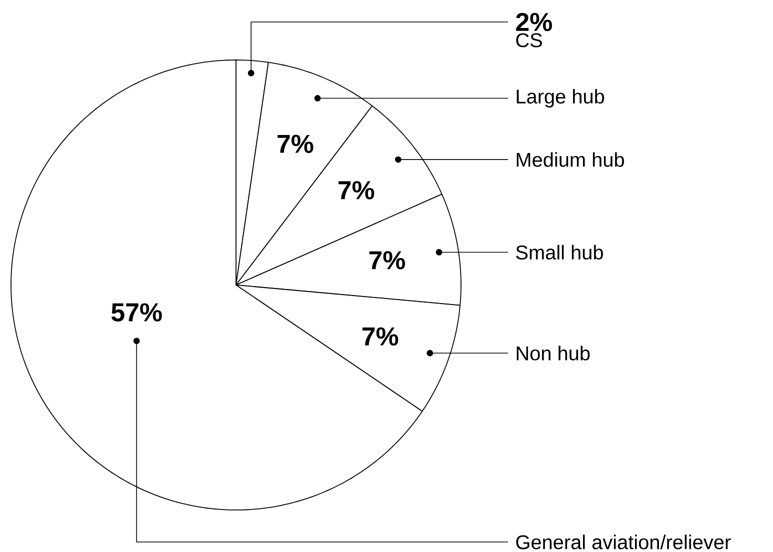 The height and width of the screenshot is (552, 773). I want to click on data-label: 57%, so click(136, 312).